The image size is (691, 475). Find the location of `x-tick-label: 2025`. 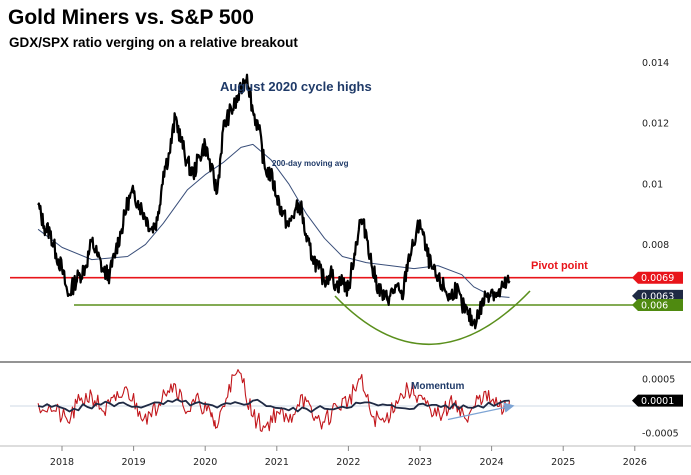

x-tick-label: 2025 is located at coordinates (563, 462).